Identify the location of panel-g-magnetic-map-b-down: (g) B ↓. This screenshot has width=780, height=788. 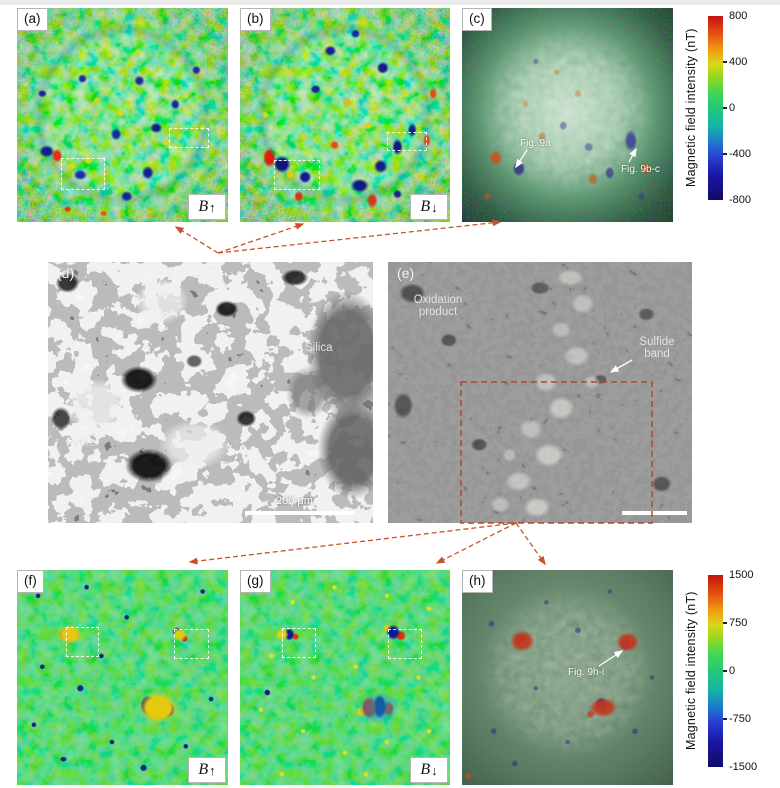
(345, 677).